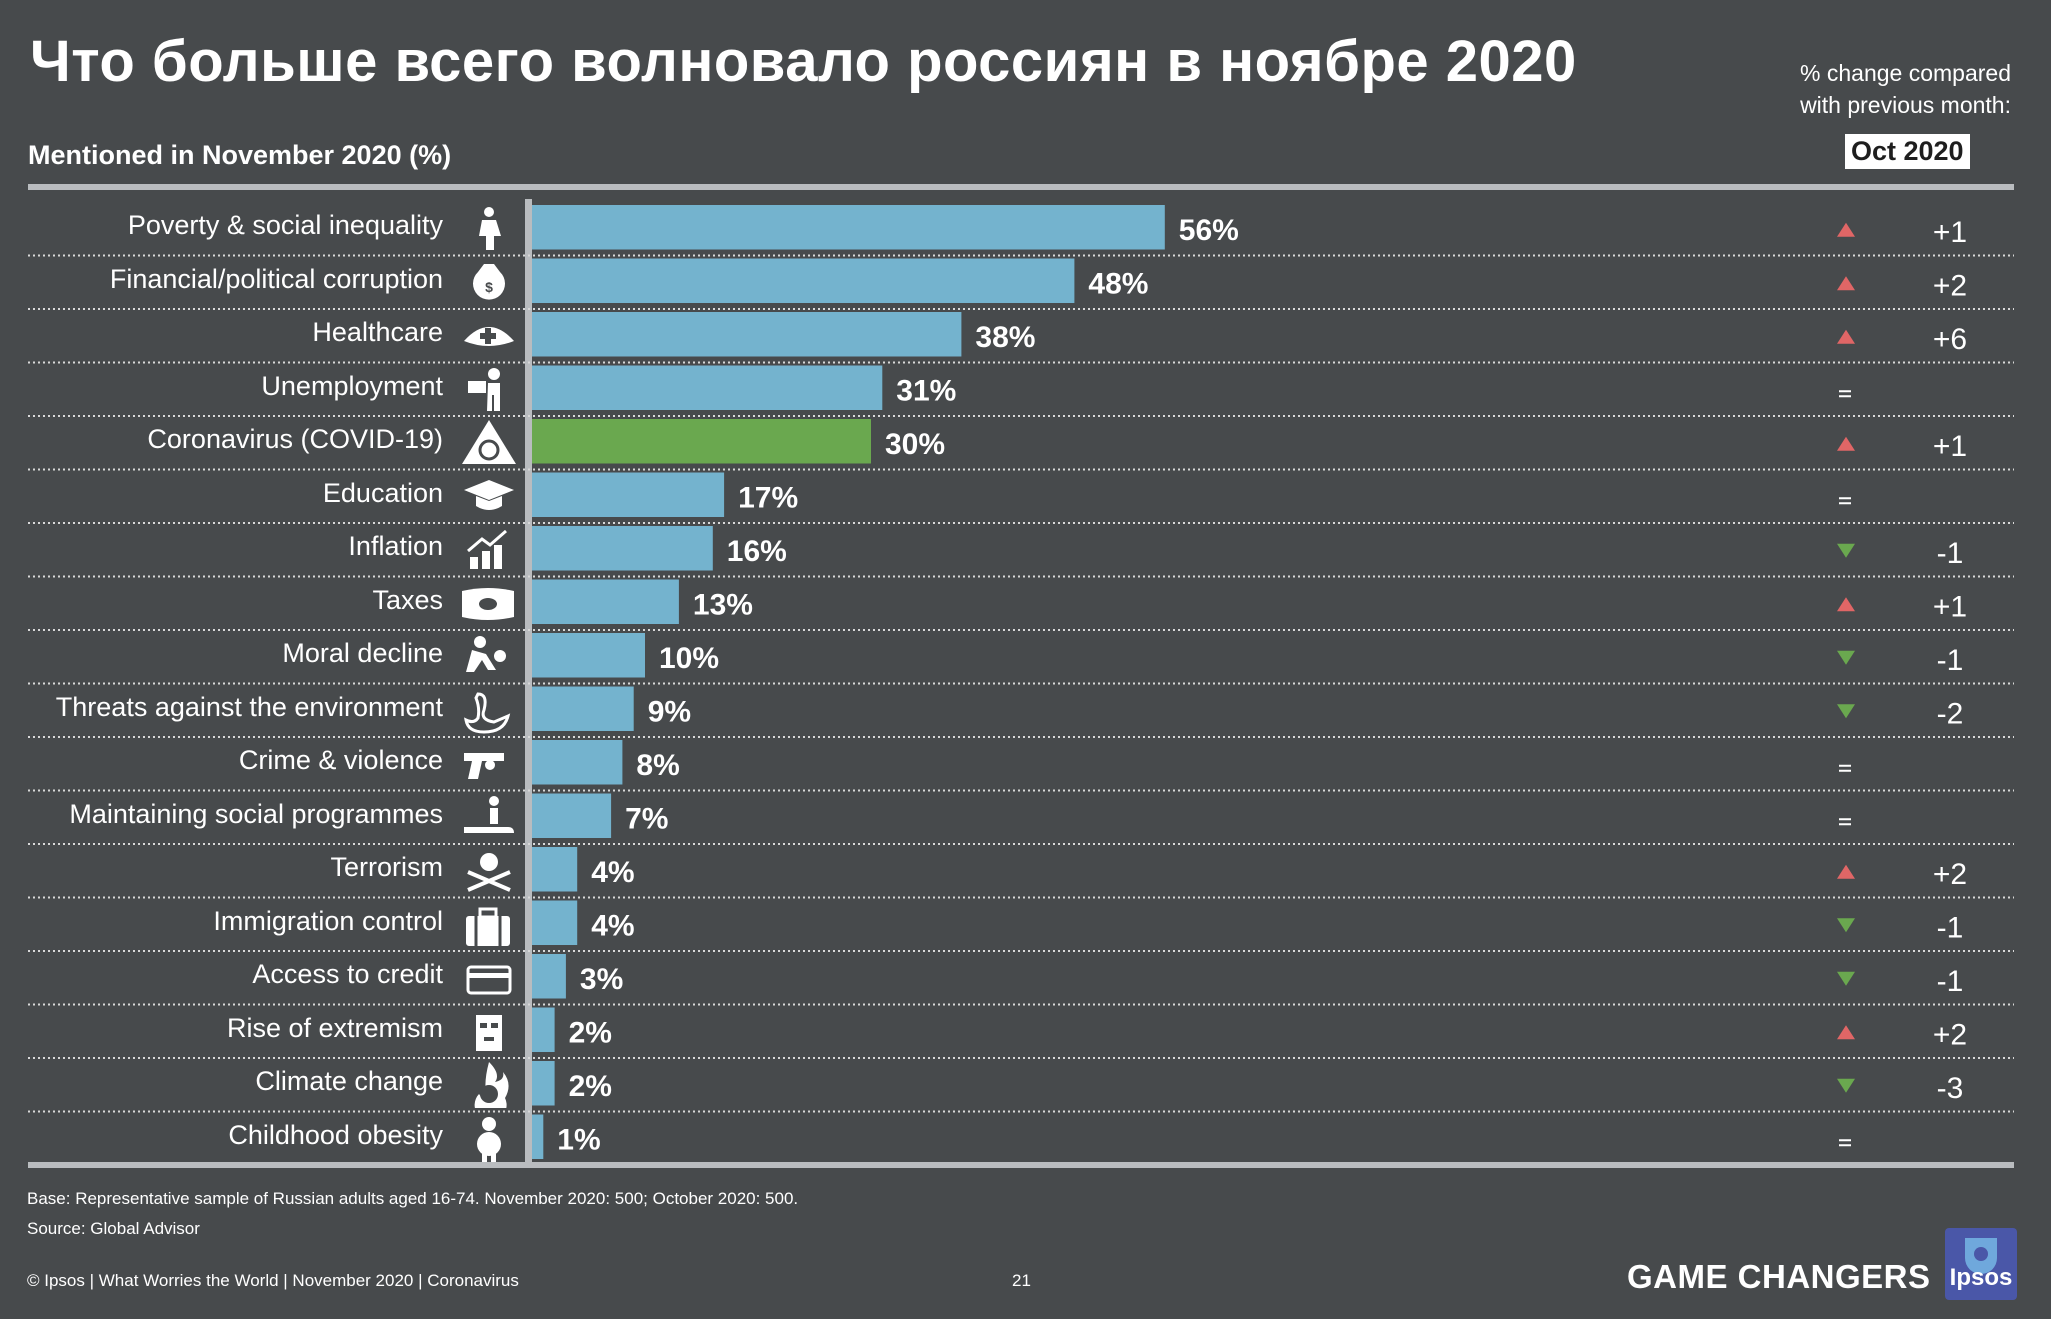  What do you see at coordinates (362, 653) in the screenshot?
I see `category-label: Moral decline` at bounding box center [362, 653].